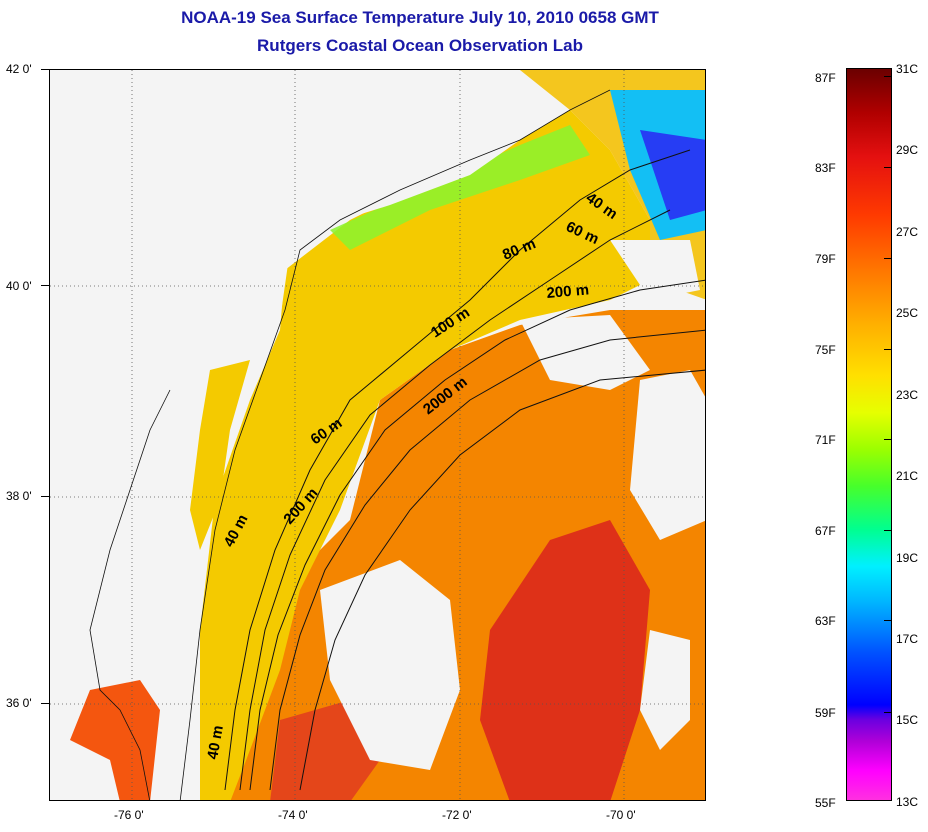  I want to click on cbar-f-67: 67F, so click(825, 531).